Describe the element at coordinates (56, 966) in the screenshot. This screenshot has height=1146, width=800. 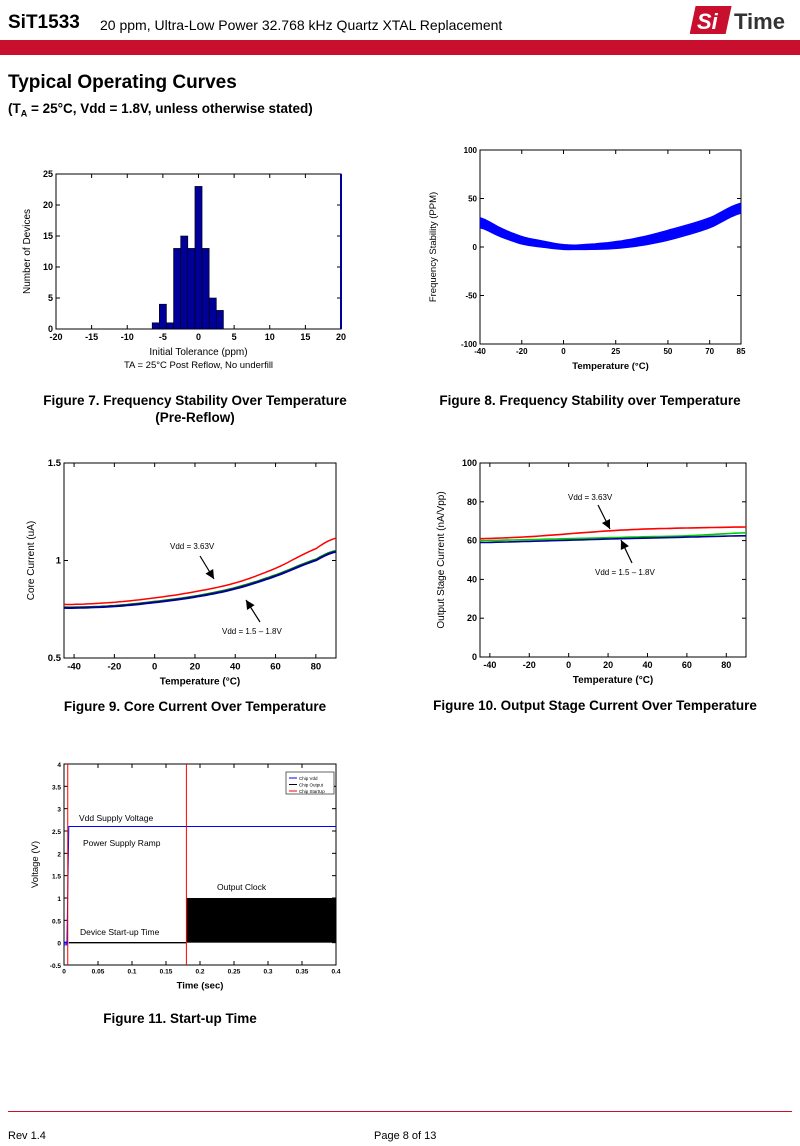
I see `fig11-ytick-label: -0.5` at that location.